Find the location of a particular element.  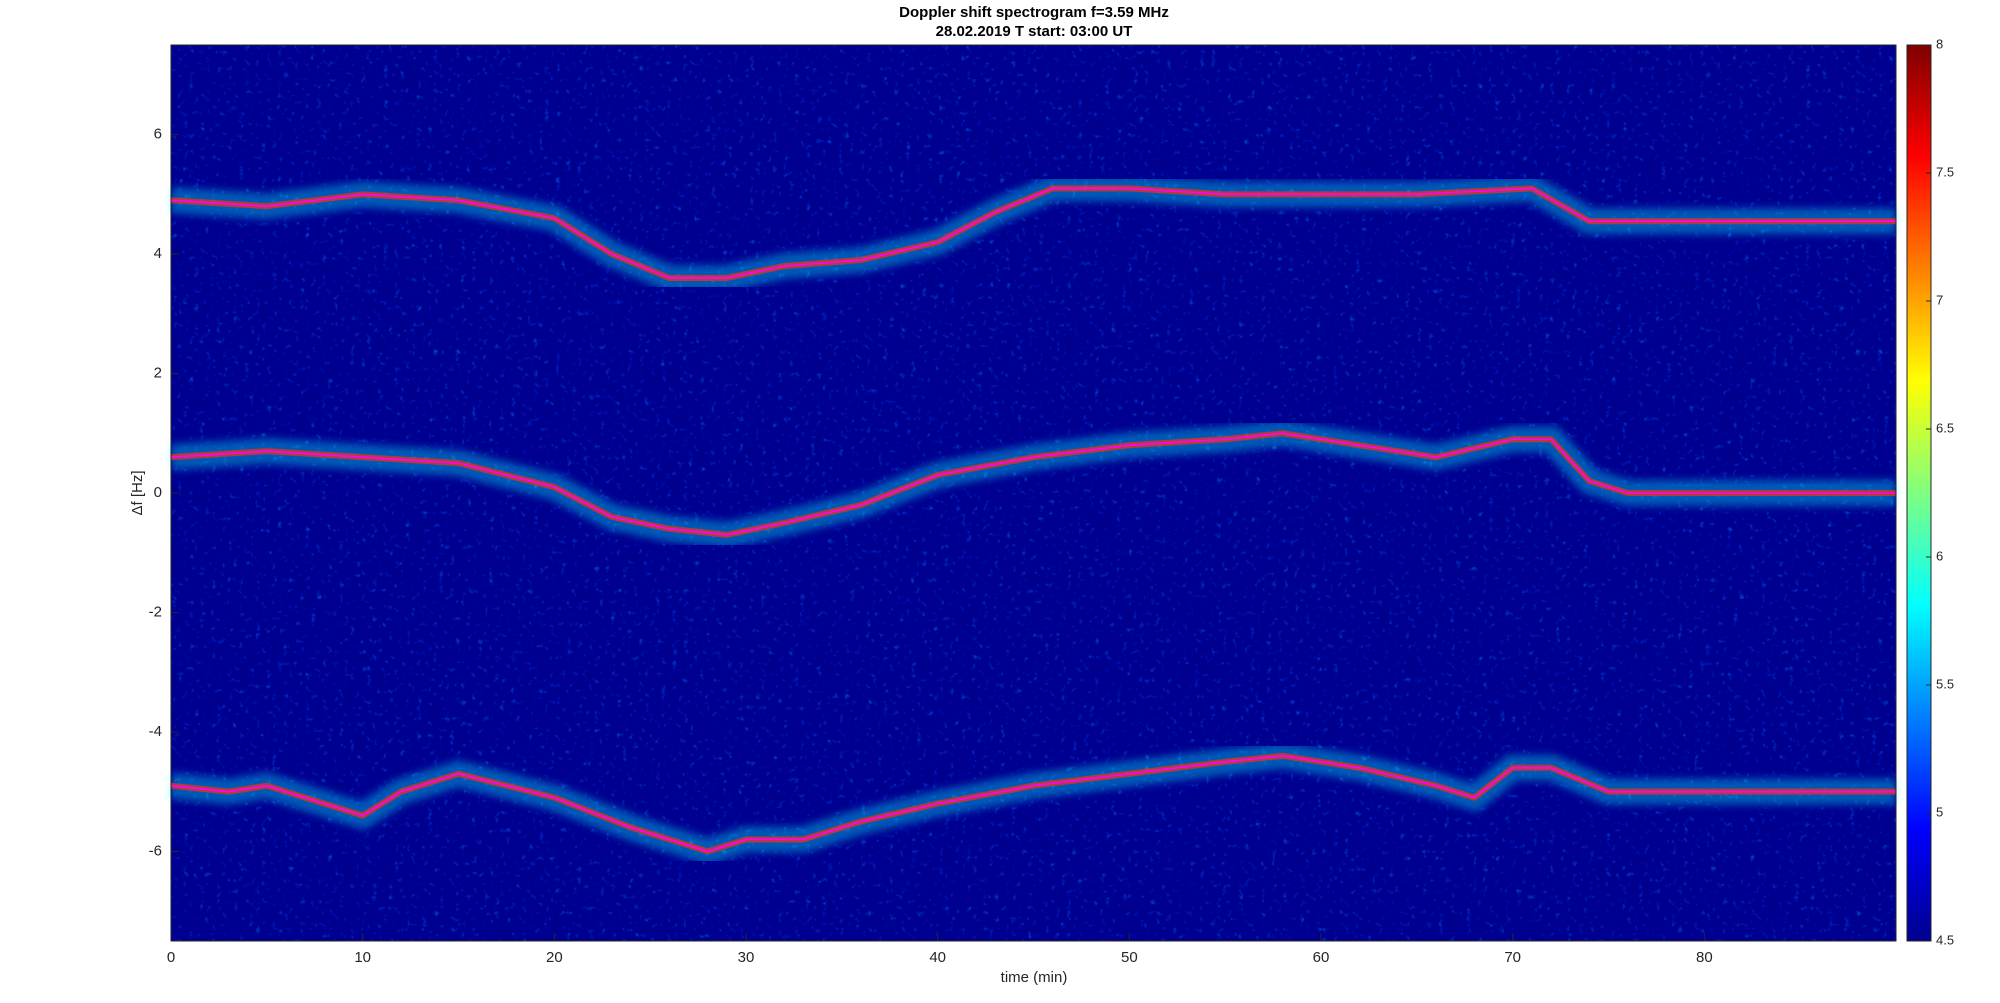

colorbar-tick-label: 6 is located at coordinates (1939, 555).